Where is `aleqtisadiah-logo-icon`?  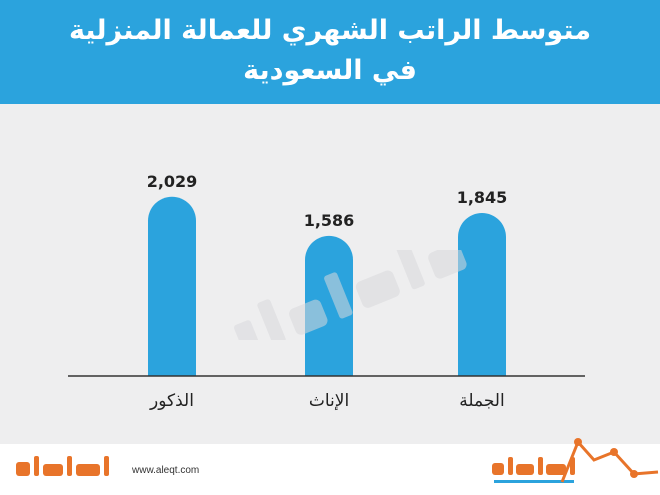 aleqtisadiah-logo-icon is located at coordinates (62, 466).